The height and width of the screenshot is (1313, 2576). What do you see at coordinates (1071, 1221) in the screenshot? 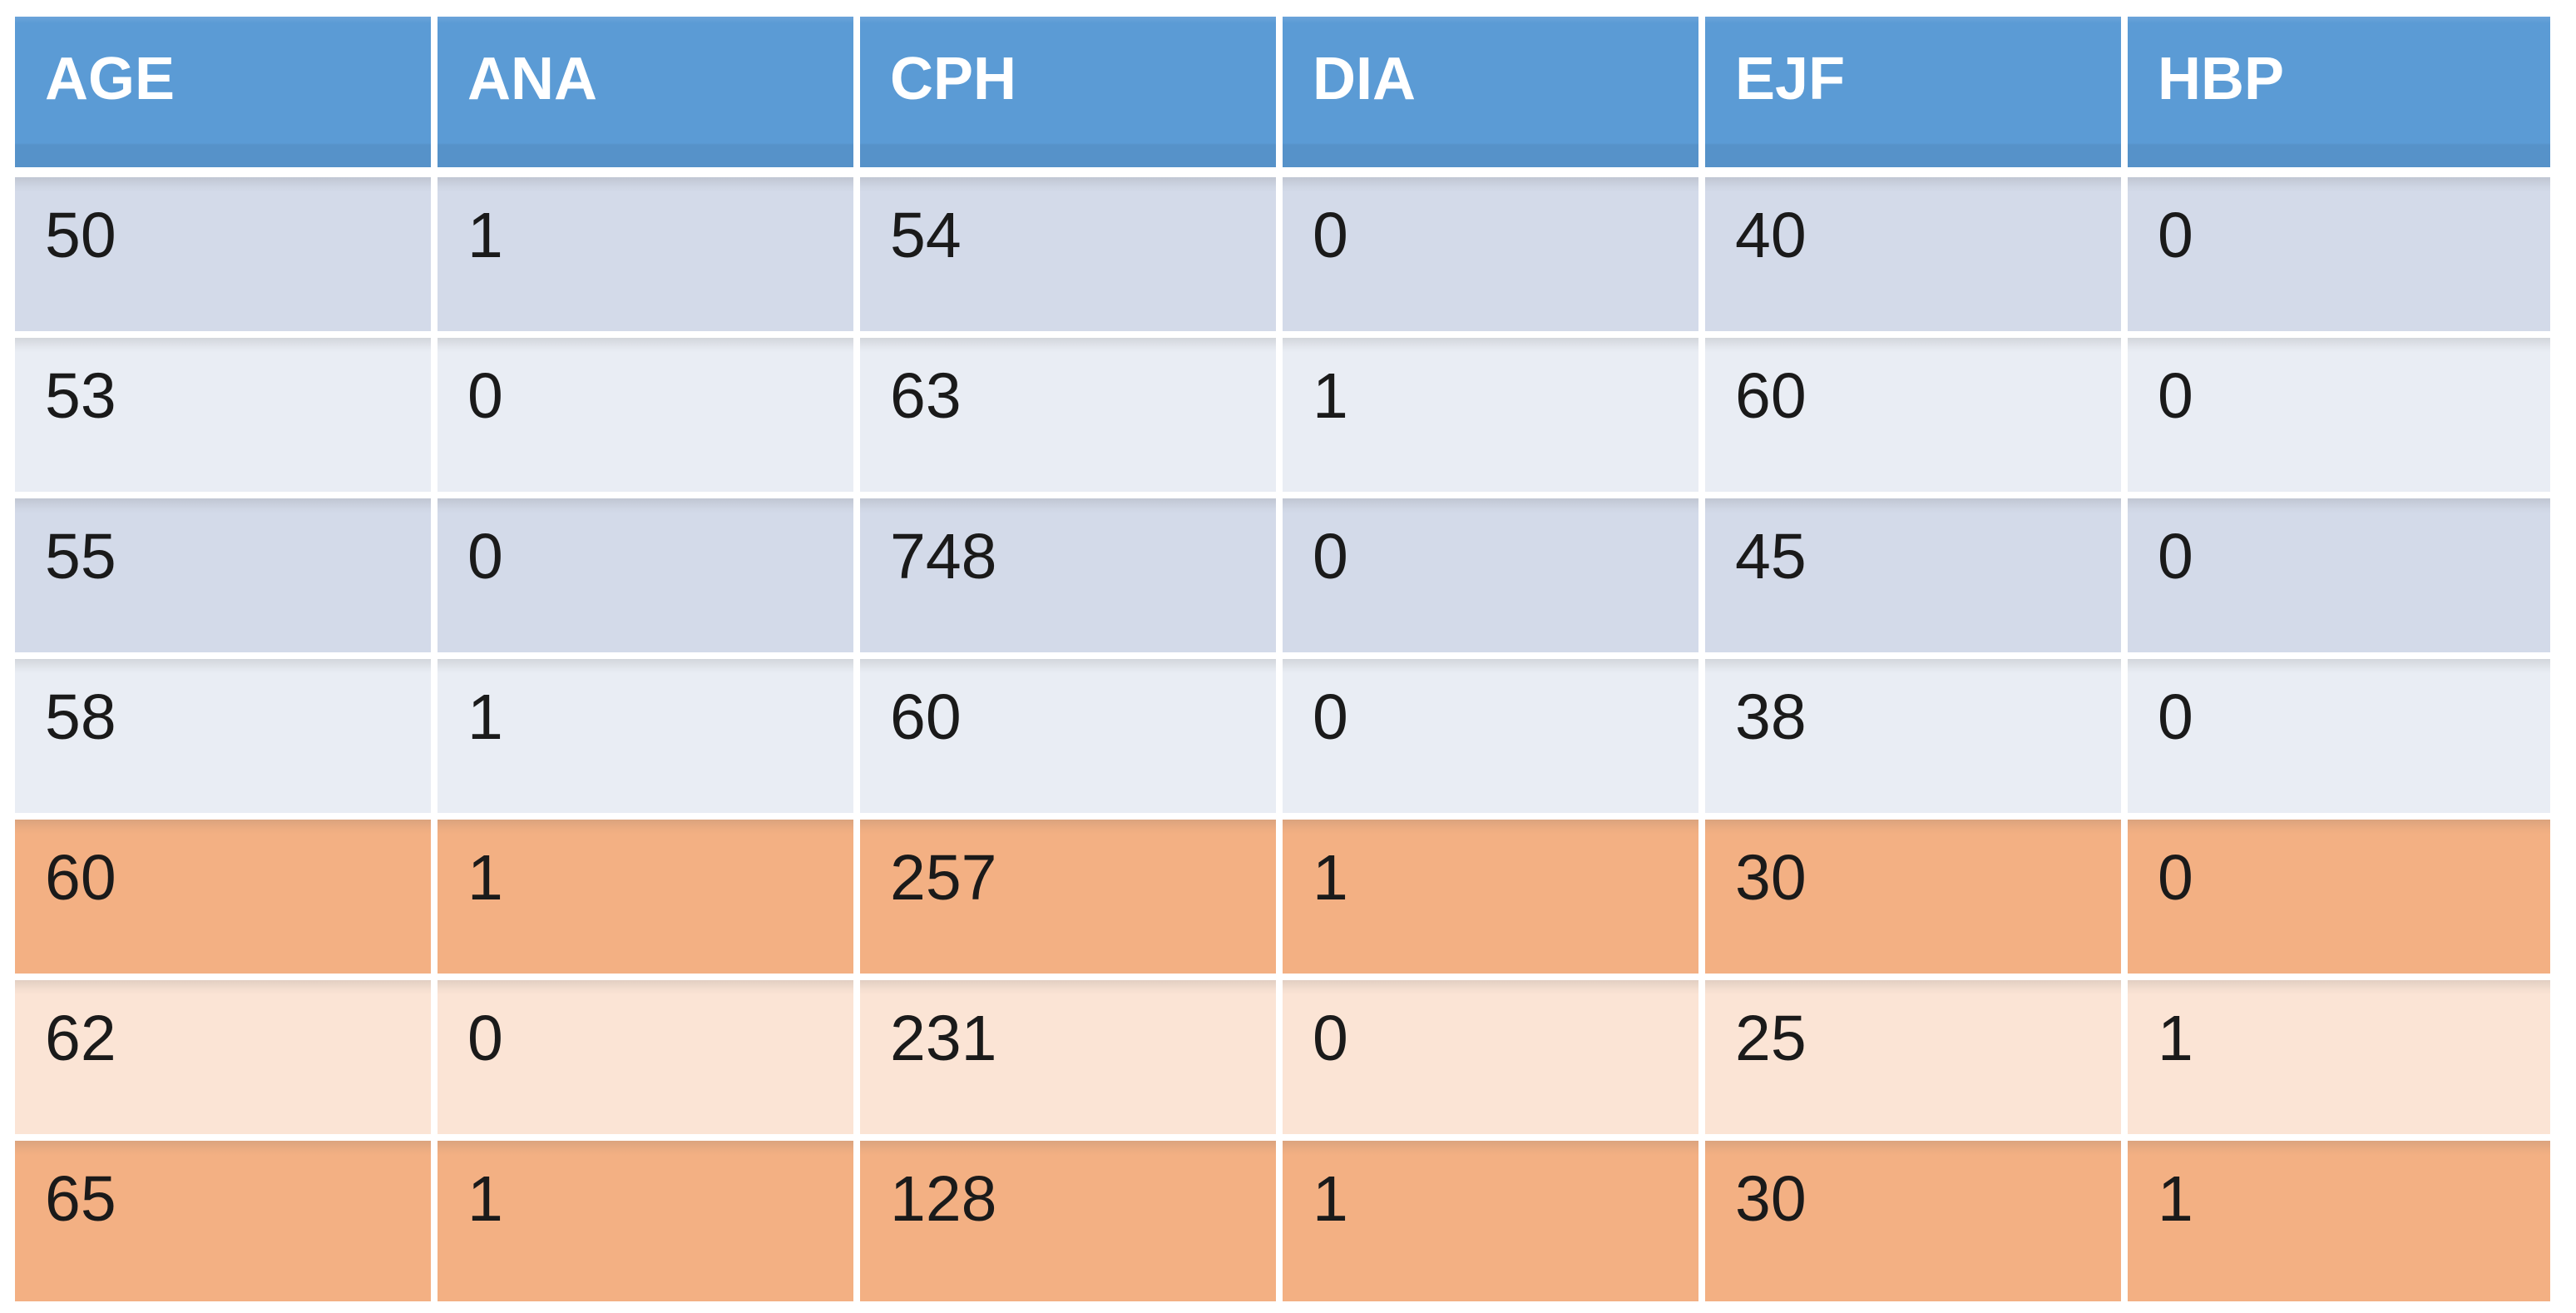
I see `table-cell: 128` at bounding box center [1071, 1221].